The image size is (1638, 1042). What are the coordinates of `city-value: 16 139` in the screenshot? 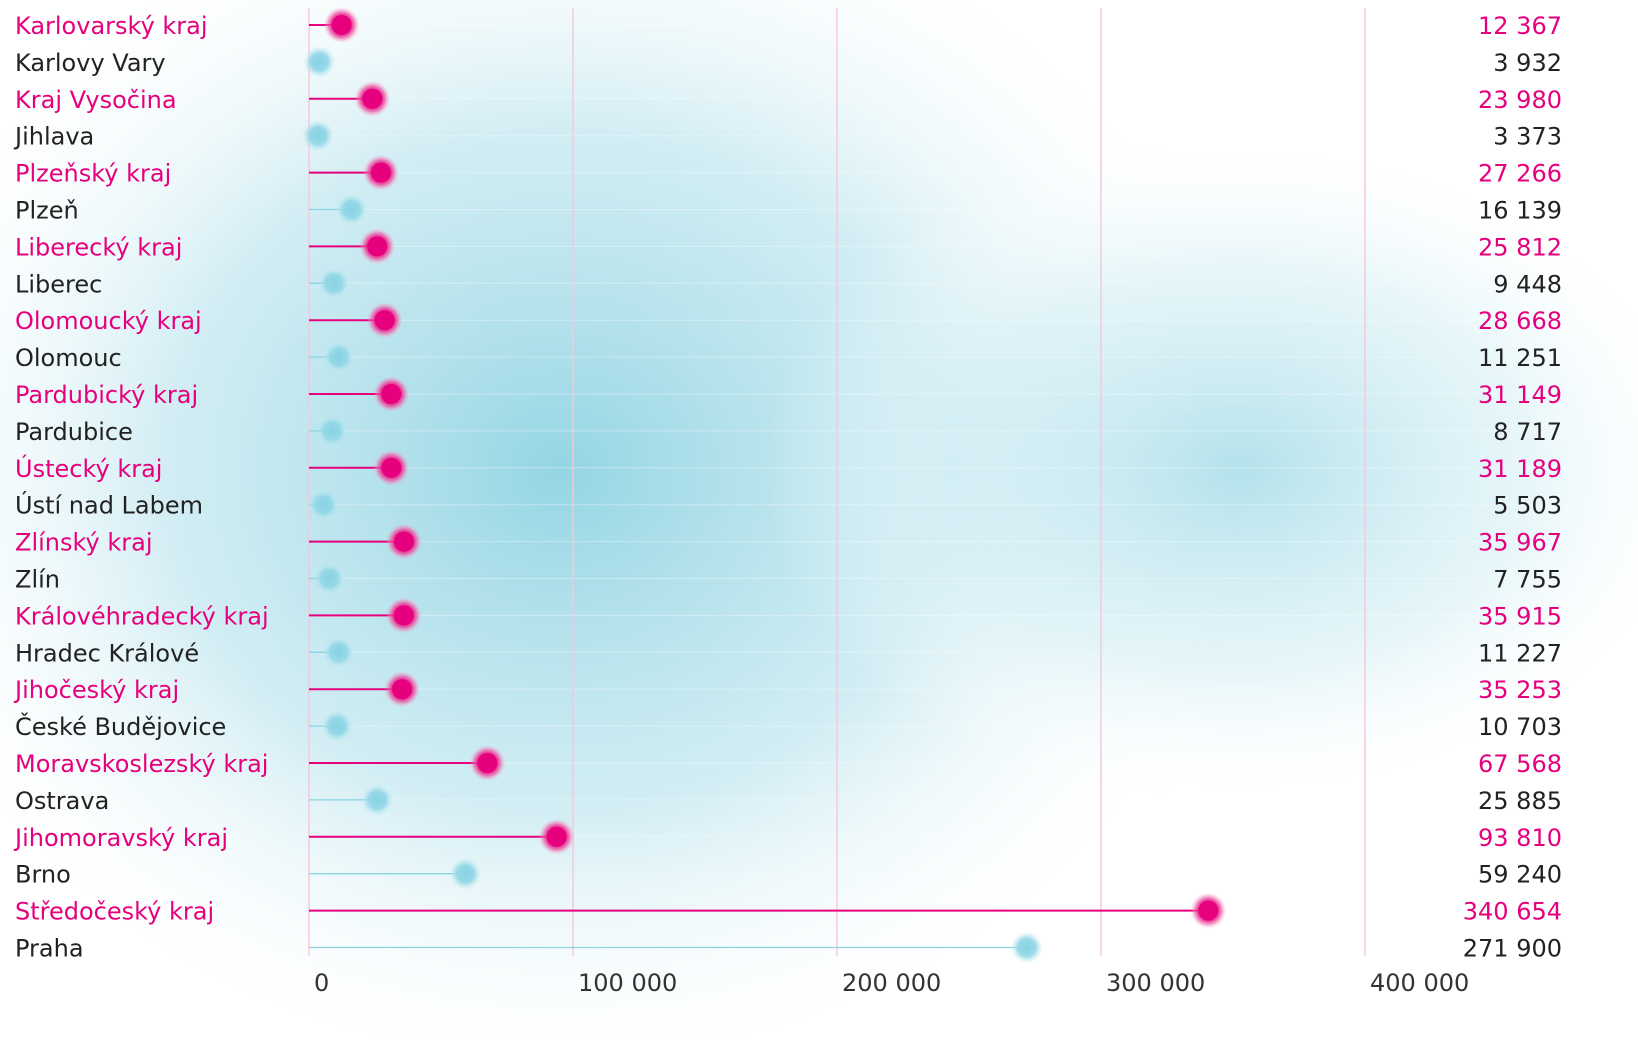 It's located at (1520, 211).